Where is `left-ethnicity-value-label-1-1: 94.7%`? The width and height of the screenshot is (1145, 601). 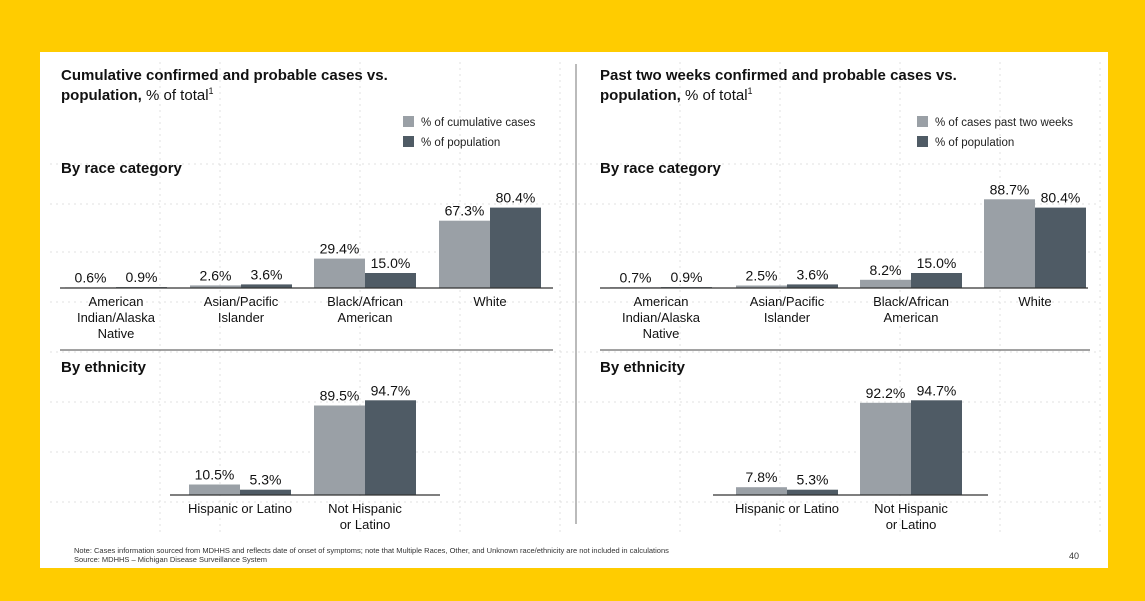
left-ethnicity-value-label-1-1: 94.7% is located at coordinates (391, 390).